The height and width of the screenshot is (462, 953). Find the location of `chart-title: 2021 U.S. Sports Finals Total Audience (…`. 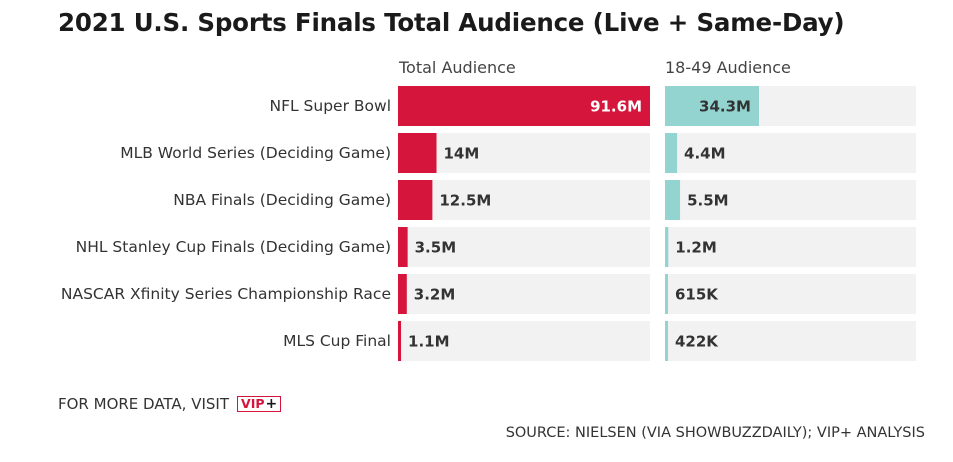

chart-title: 2021 U.S. Sports Finals Total Audience (… is located at coordinates (451, 22).